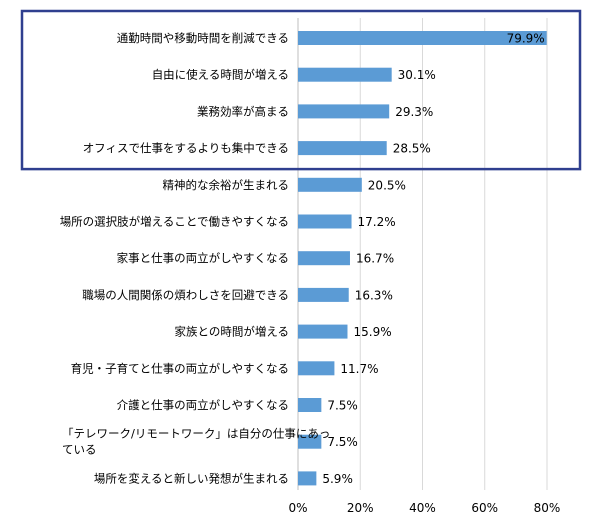 This screenshot has height=528, width=590. Describe the element at coordinates (79, 450) in the screenshot. I see `category-label-line: ている` at that location.